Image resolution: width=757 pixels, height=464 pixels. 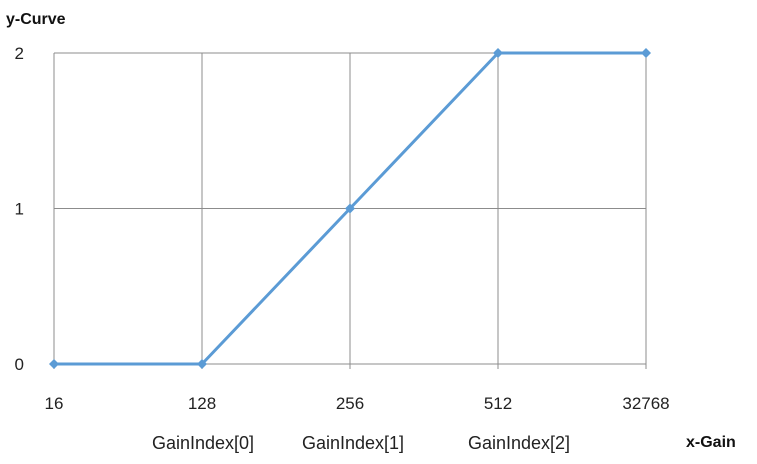 What do you see at coordinates (498, 403) in the screenshot?
I see `x-tick-label: 512` at bounding box center [498, 403].